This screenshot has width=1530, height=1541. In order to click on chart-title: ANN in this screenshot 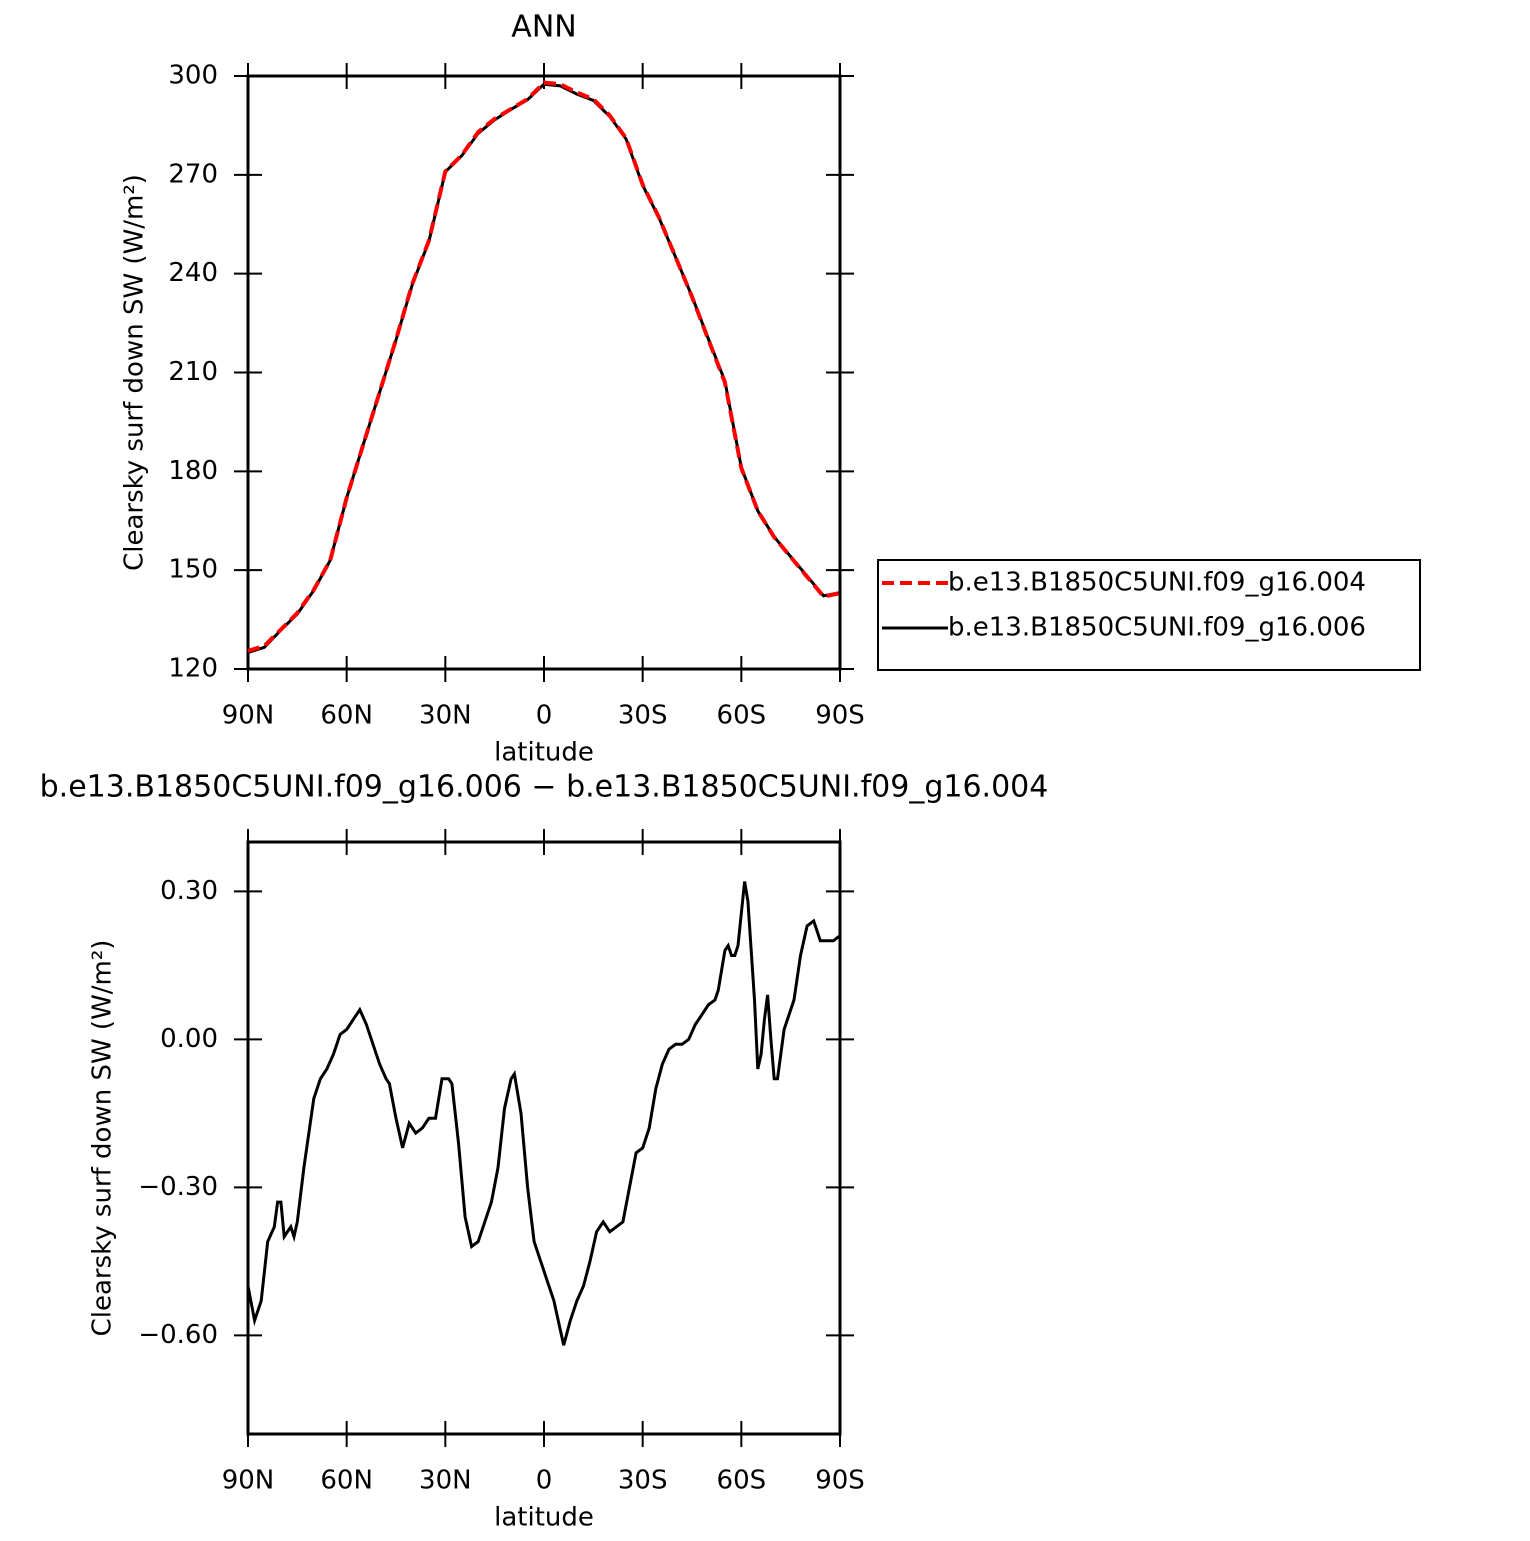, I will do `click(543, 27)`.